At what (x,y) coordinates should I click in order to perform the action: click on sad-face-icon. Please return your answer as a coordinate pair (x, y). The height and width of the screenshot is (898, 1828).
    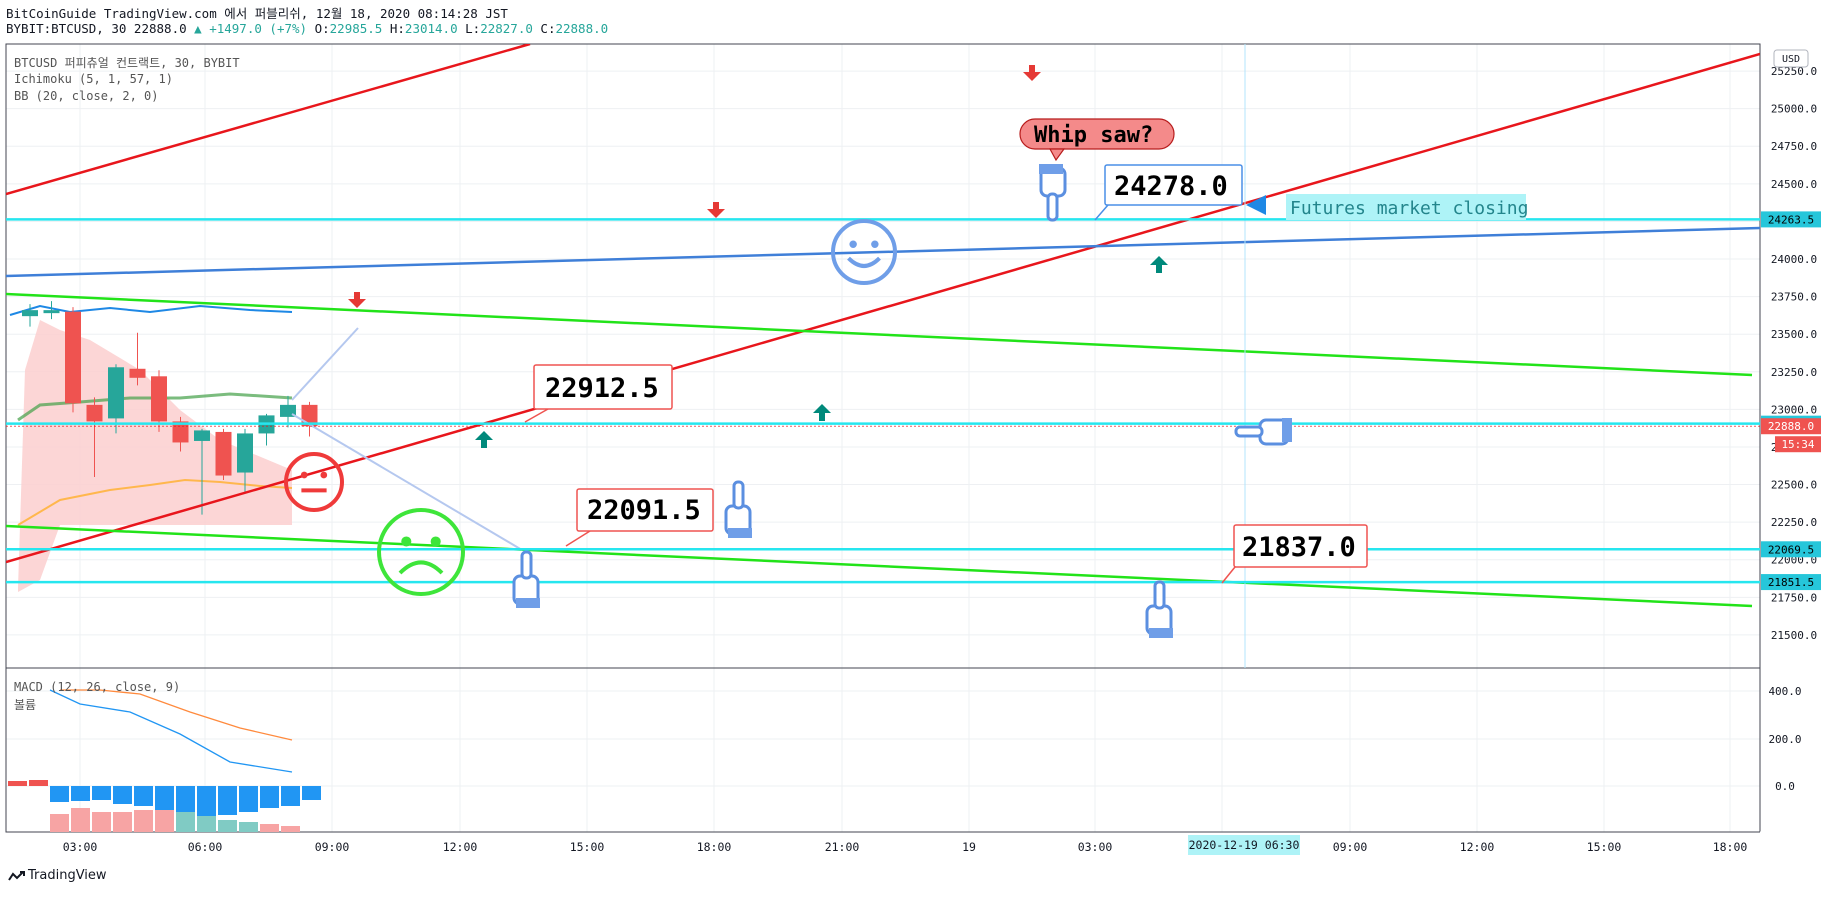
    Looking at the image, I should click on (421, 552).